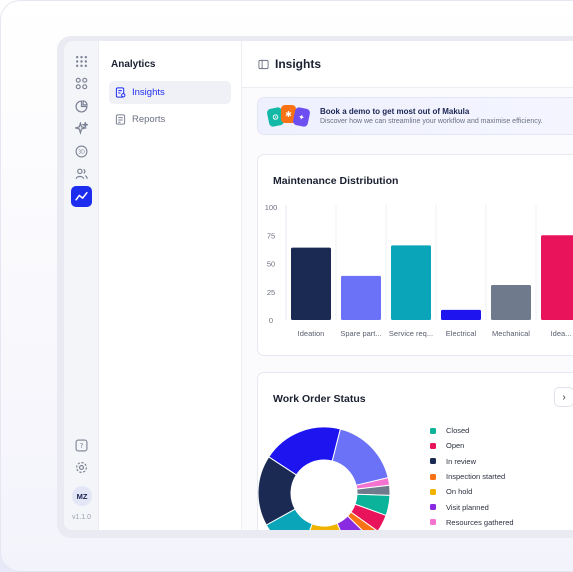 This screenshot has width=573, height=572. What do you see at coordinates (472, 430) in the screenshot?
I see `legend-item: Closed` at bounding box center [472, 430].